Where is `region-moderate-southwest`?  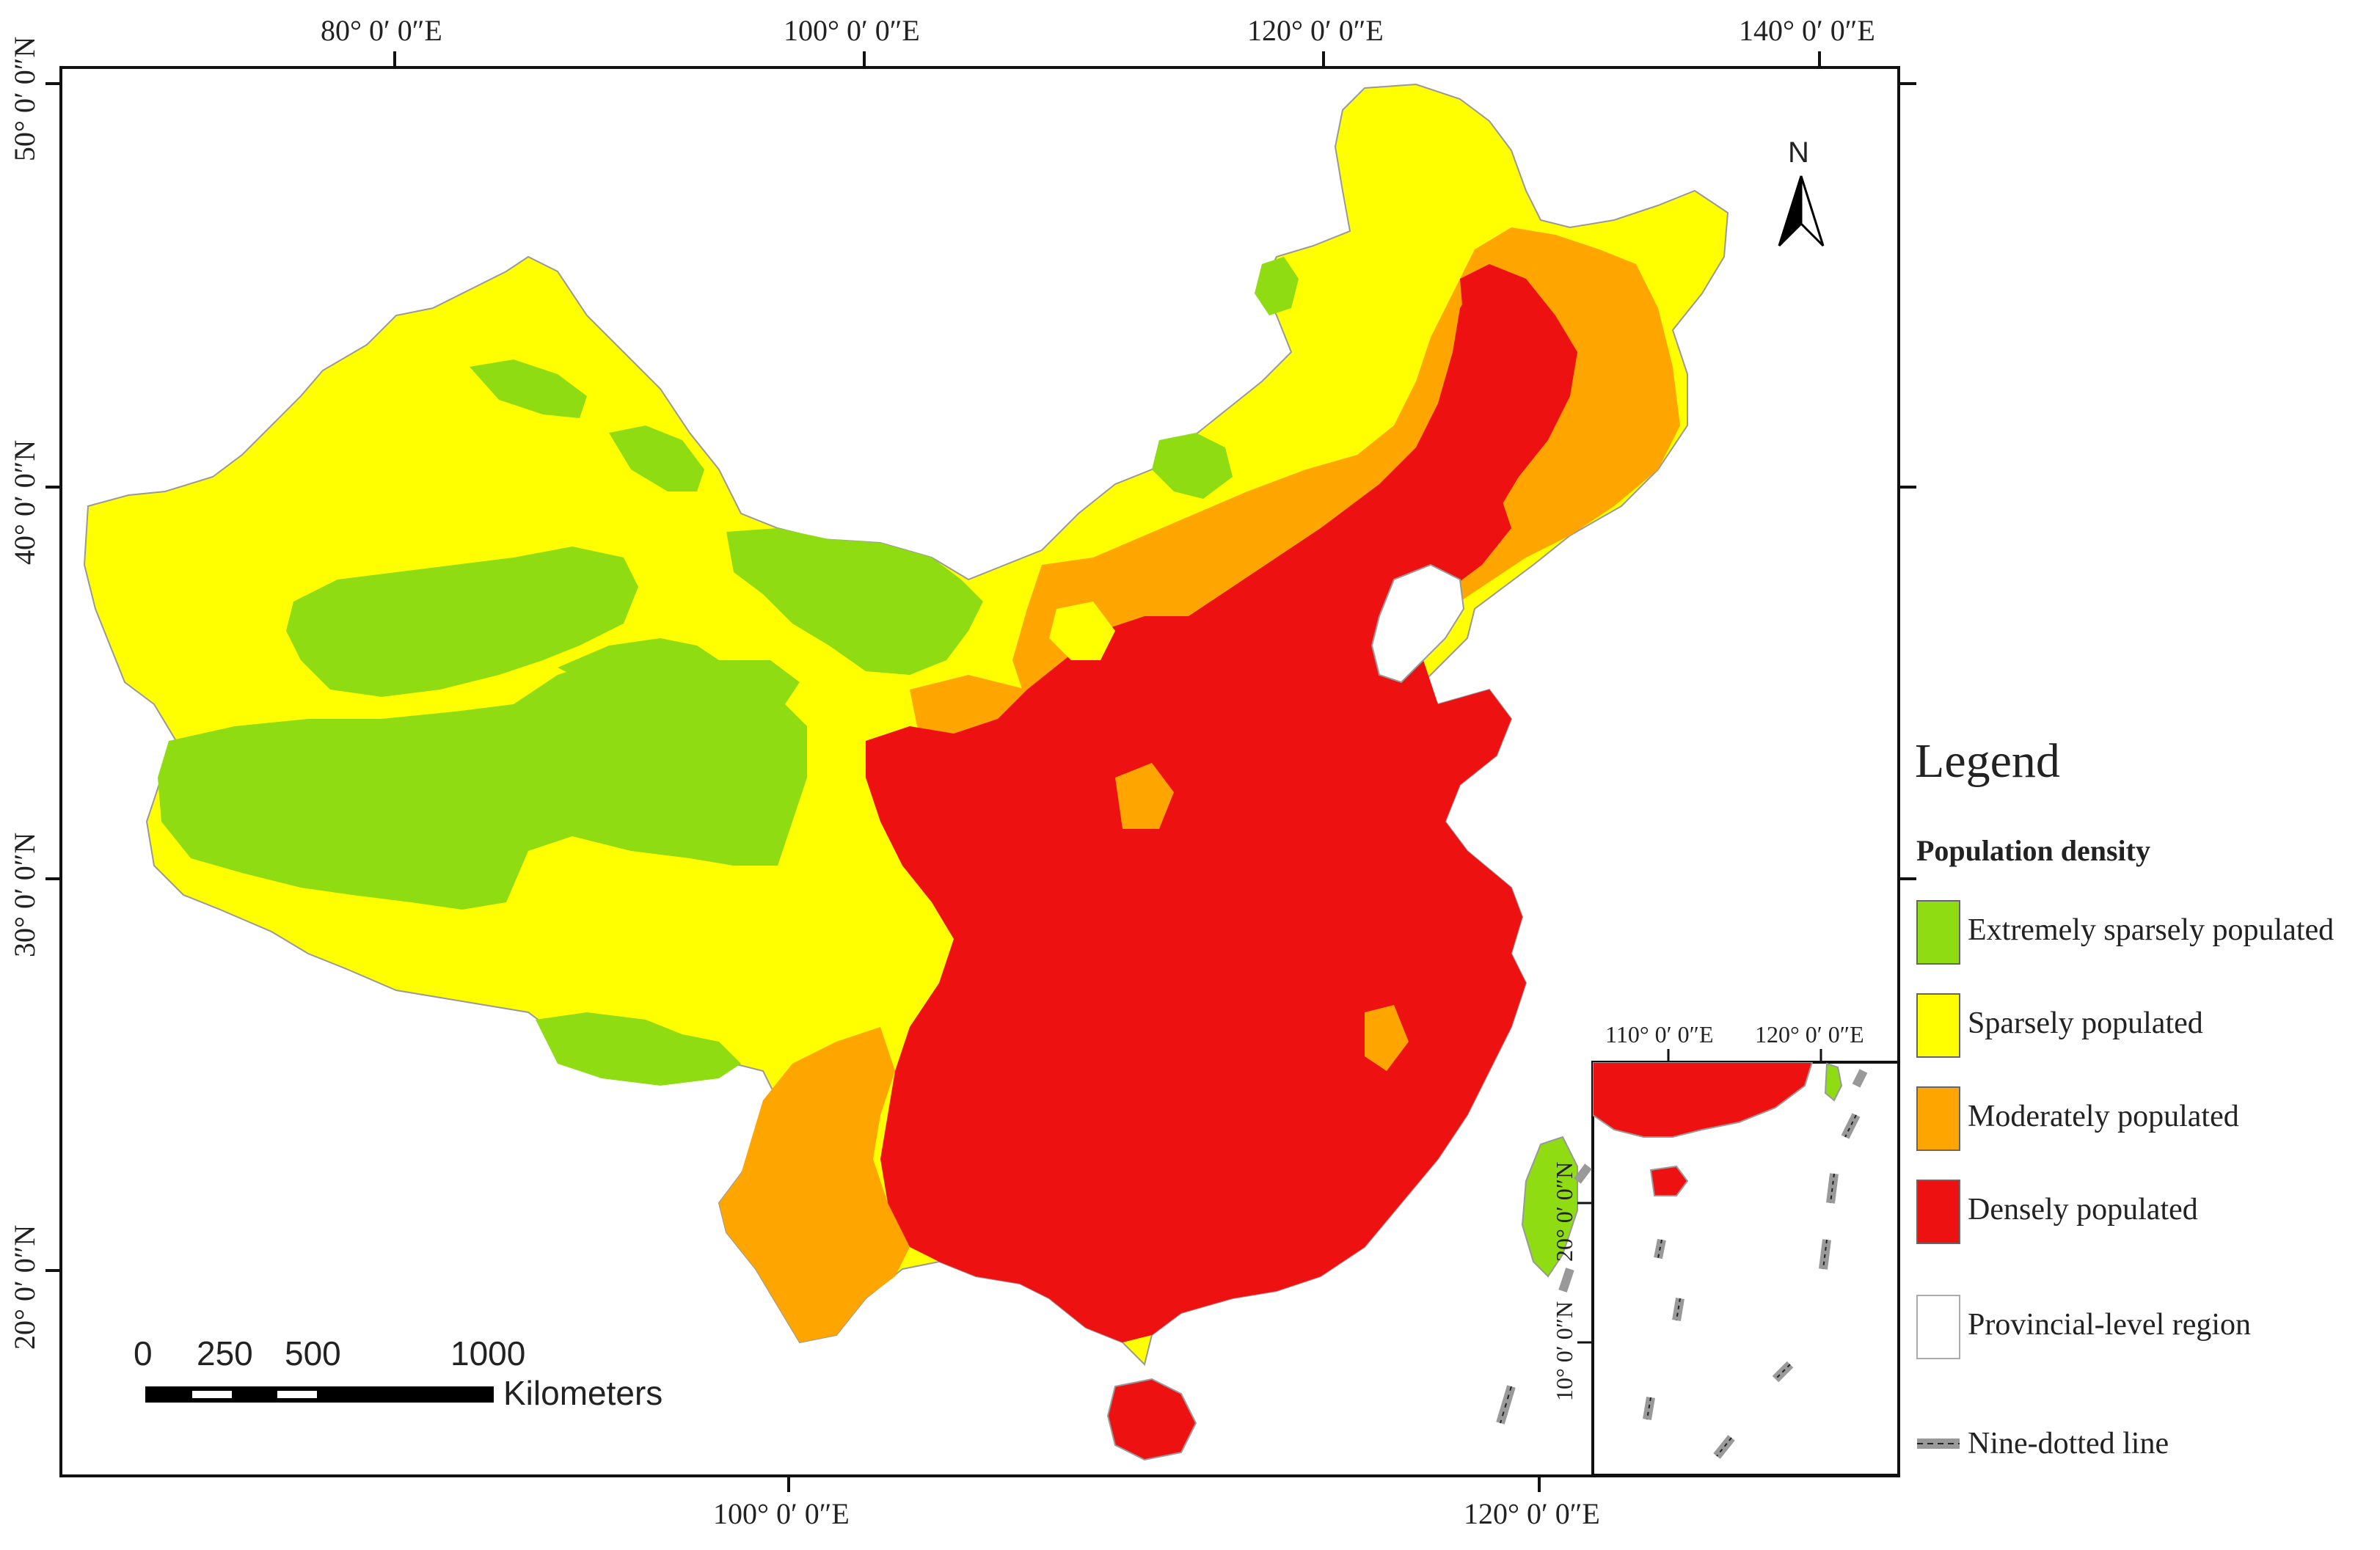
region-moderate-southwest is located at coordinates (814, 1184).